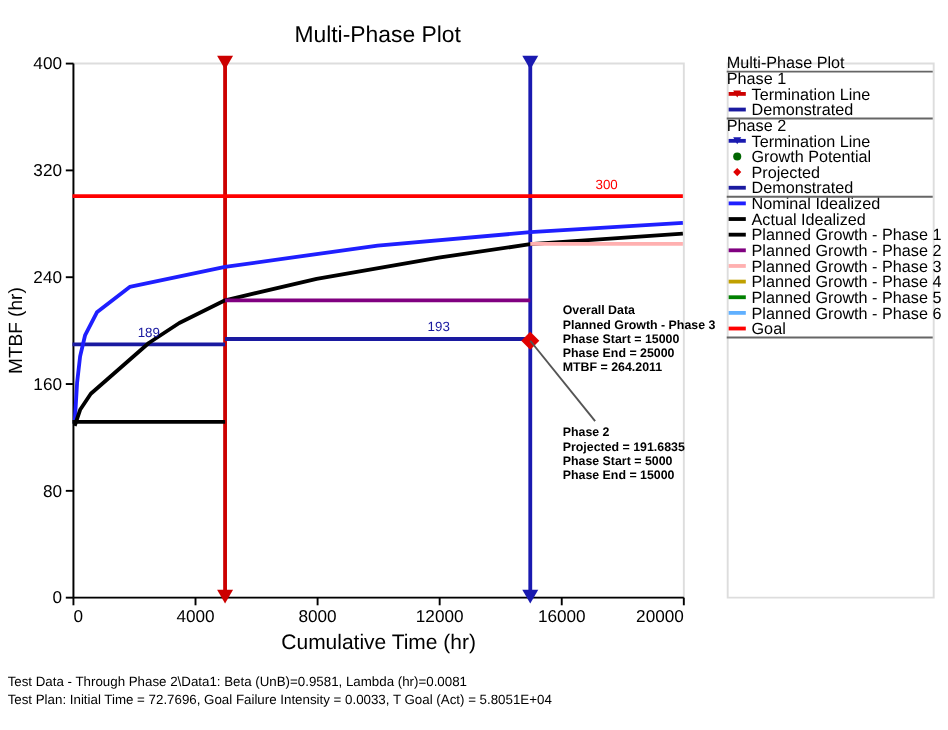 Image resolution: width=948 pixels, height=730 pixels. Describe the element at coordinates (660, 616) in the screenshot. I see `x-tick-label: 20000` at that location.